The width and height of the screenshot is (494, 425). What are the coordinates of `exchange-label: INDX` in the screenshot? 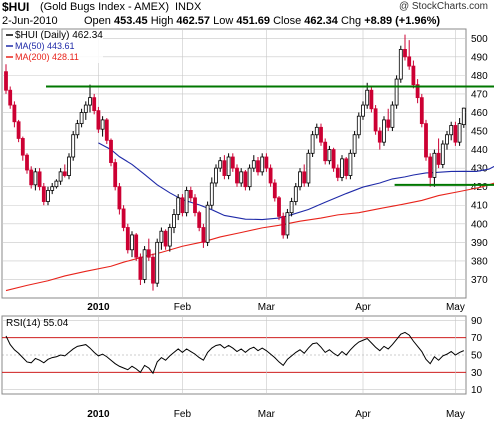 It's located at (188, 7).